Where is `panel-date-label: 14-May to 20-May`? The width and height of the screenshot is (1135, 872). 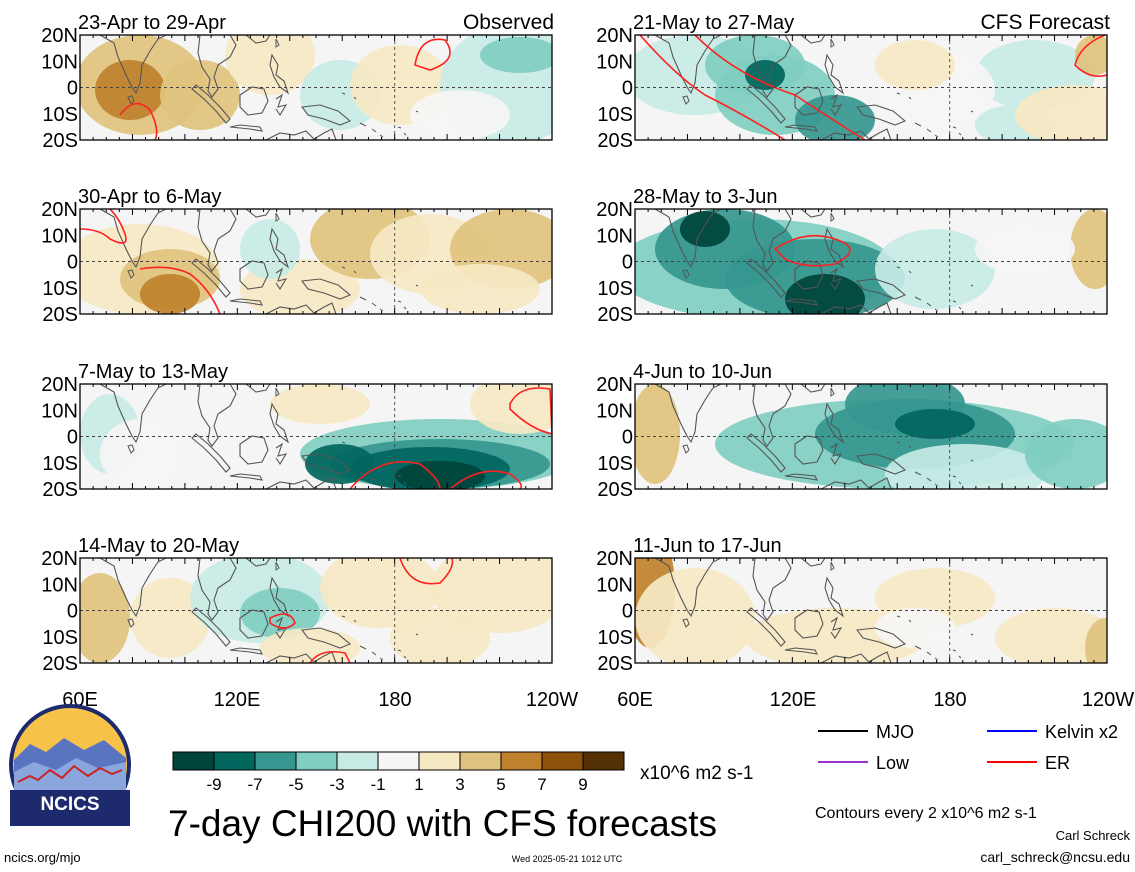
panel-date-label: 14-May to 20-May is located at coordinates (158, 546).